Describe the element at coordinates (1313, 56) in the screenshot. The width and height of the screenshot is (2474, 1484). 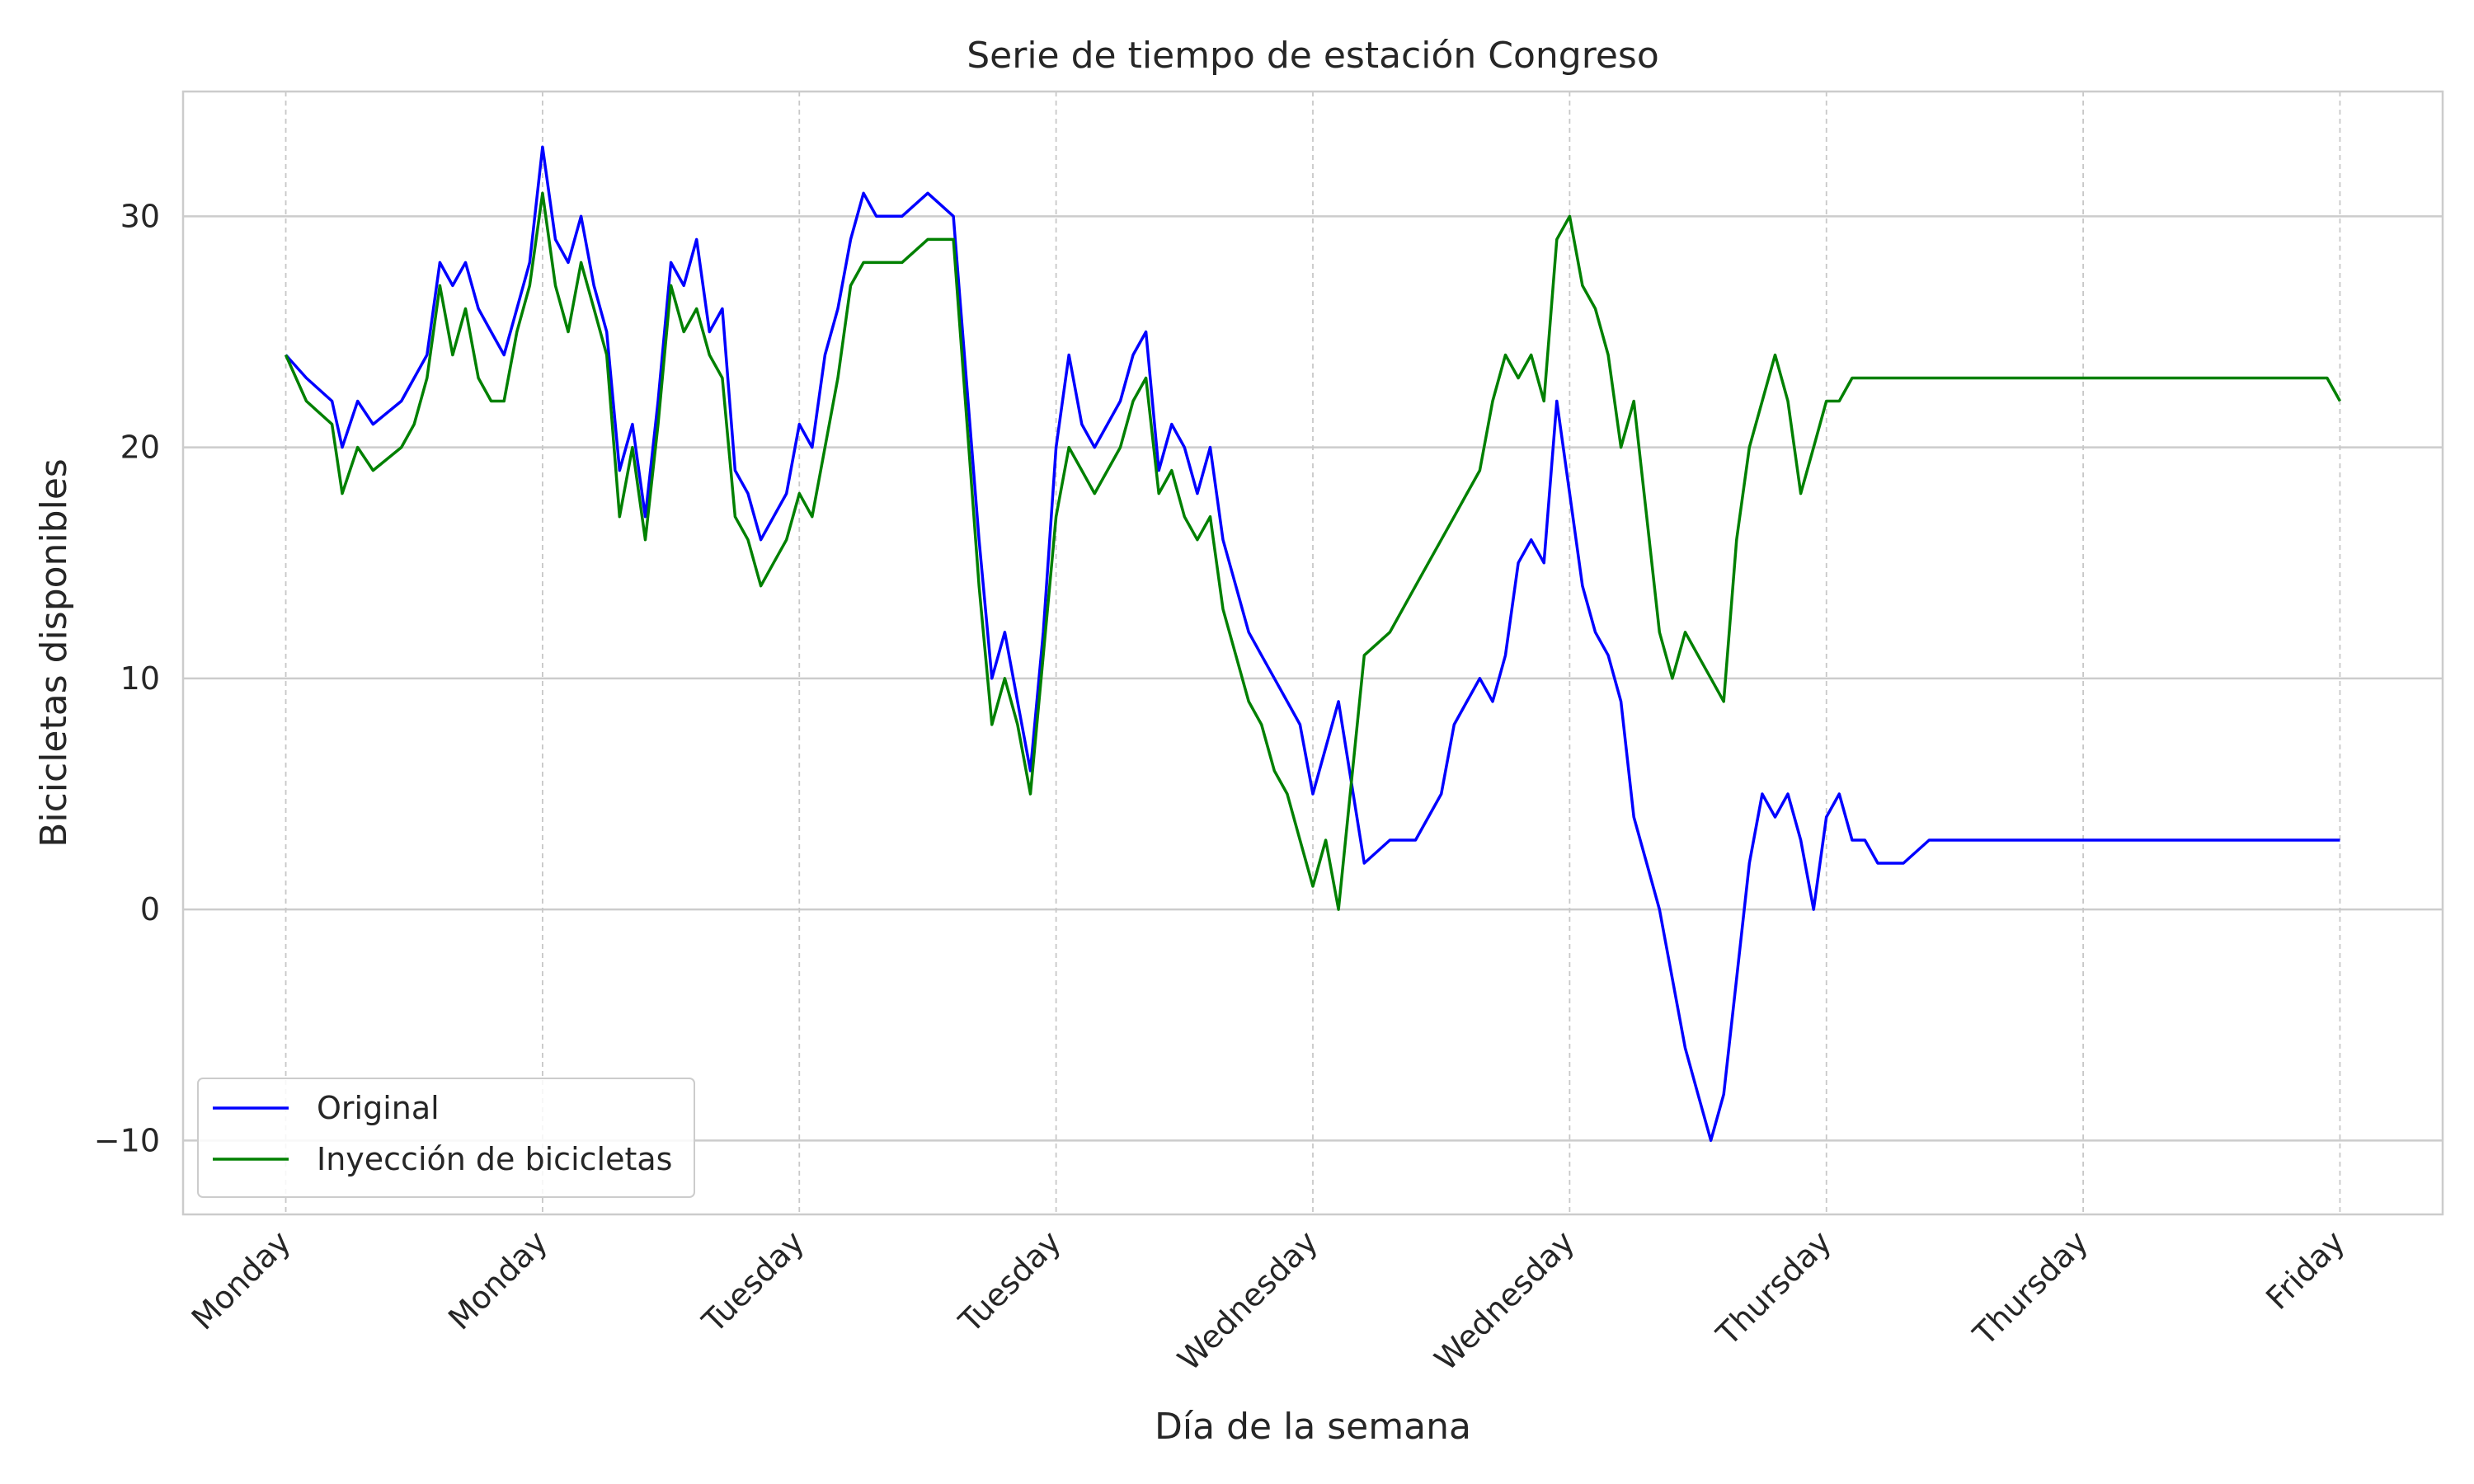
I see `chart-title: Serie de tiempo de estación Congreso` at that location.